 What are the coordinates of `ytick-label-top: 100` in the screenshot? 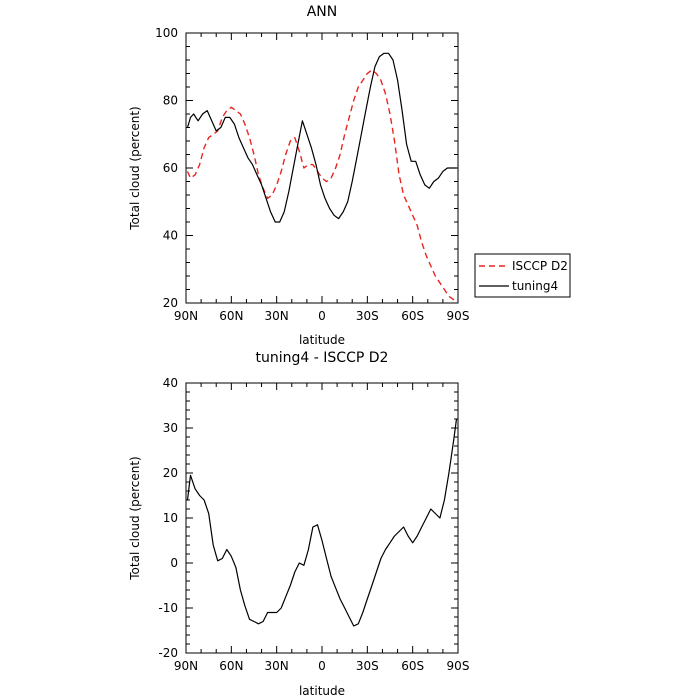 It's located at (166, 33).